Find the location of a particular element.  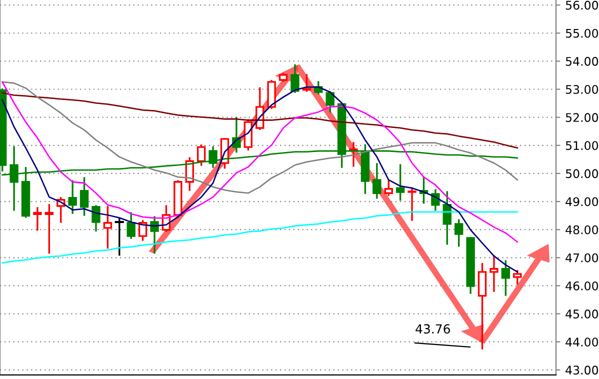

y-tick-label: 54.00 is located at coordinates (582, 61).